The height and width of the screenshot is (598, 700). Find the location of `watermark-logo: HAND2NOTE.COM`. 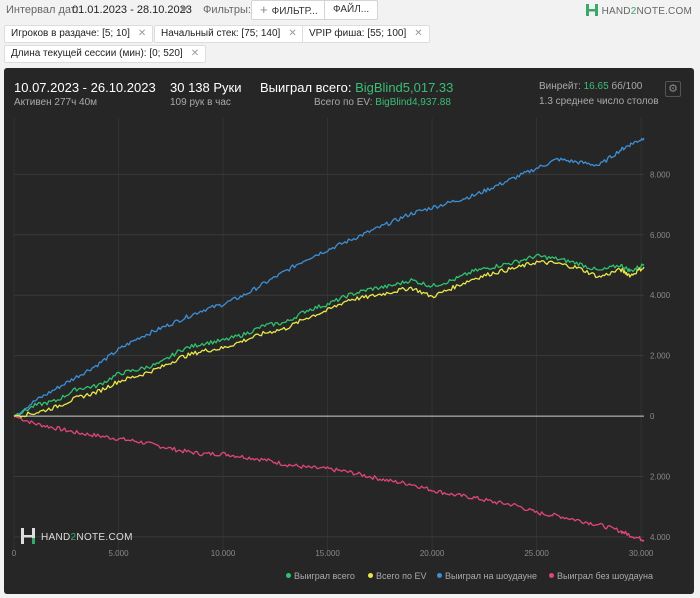

watermark-logo: HAND2NOTE.COM is located at coordinates (76, 536).